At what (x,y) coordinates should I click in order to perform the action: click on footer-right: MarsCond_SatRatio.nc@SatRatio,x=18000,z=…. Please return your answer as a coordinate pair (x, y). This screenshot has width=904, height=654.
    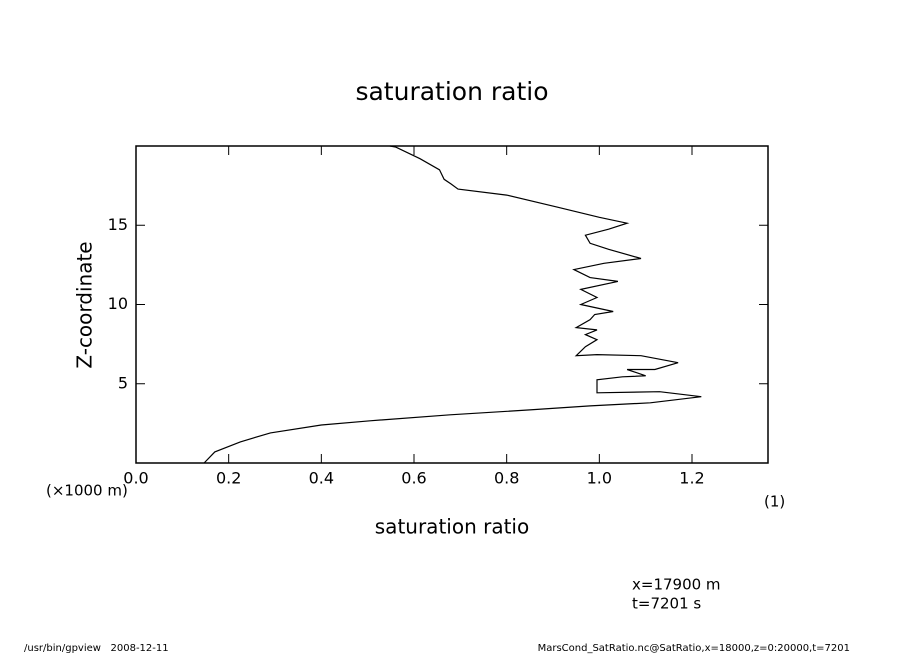
    Looking at the image, I should click on (694, 648).